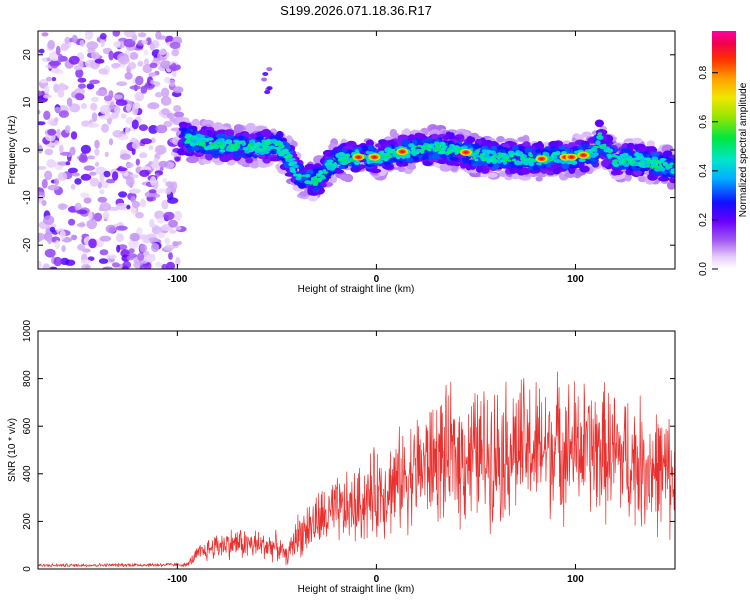 Image resolution: width=750 pixels, height=600 pixels. What do you see at coordinates (356, 589) in the screenshot?
I see `snr-xlabel: Height of straight line (km)` at bounding box center [356, 589].